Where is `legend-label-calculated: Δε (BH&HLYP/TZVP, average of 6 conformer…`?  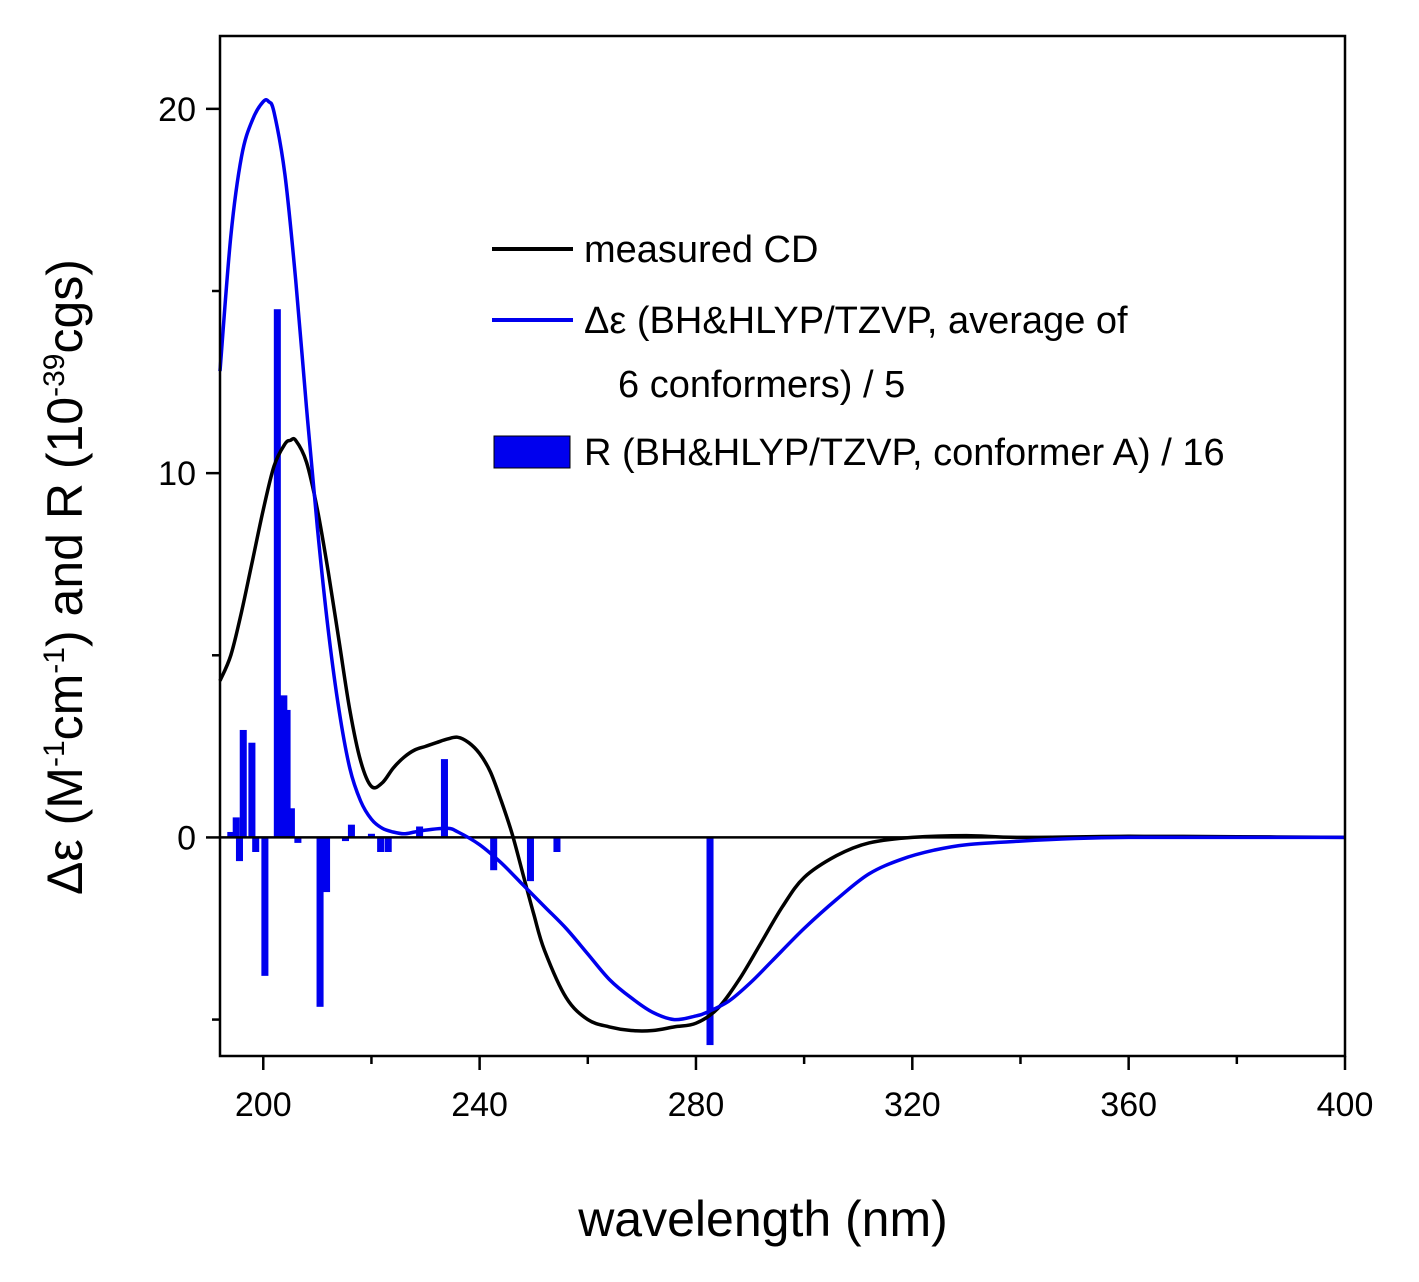
legend-label-calculated: Δε (BH&HLYP/TZVP, average of 6 conformer… is located at coordinates (861, 353).